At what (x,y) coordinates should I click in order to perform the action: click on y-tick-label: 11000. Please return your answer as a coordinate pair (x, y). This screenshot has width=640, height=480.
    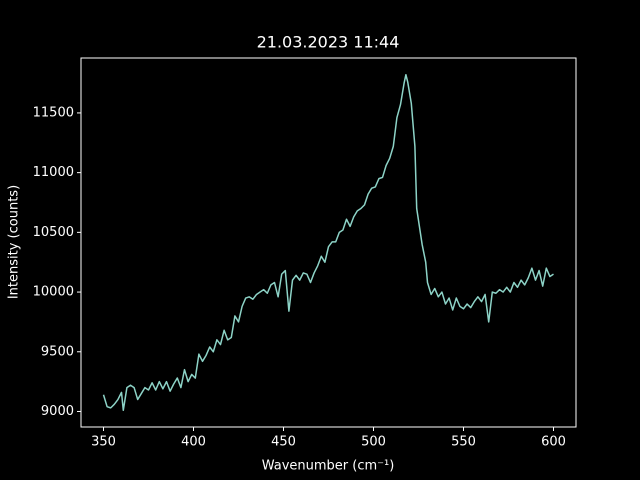
    Looking at the image, I should click on (53, 172).